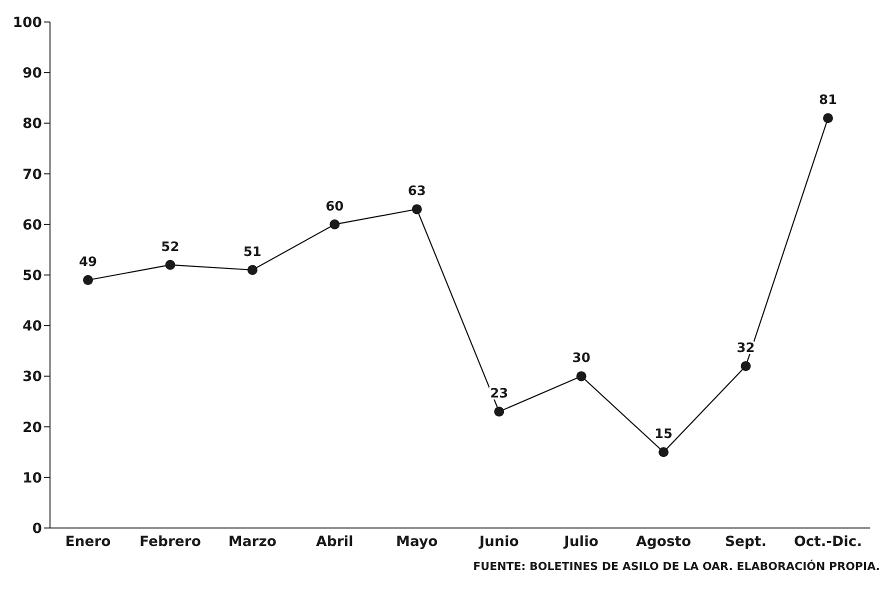 The image size is (888, 590). I want to click on x-tick-label: Febrero, so click(171, 542).